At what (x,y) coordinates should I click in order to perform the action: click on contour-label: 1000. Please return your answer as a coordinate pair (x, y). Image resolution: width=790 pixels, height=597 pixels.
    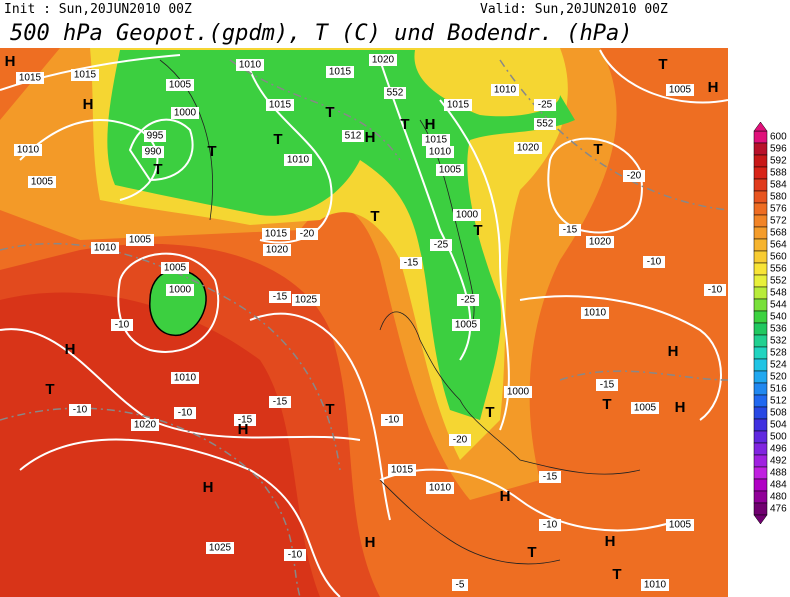
    Looking at the image, I should click on (467, 215).